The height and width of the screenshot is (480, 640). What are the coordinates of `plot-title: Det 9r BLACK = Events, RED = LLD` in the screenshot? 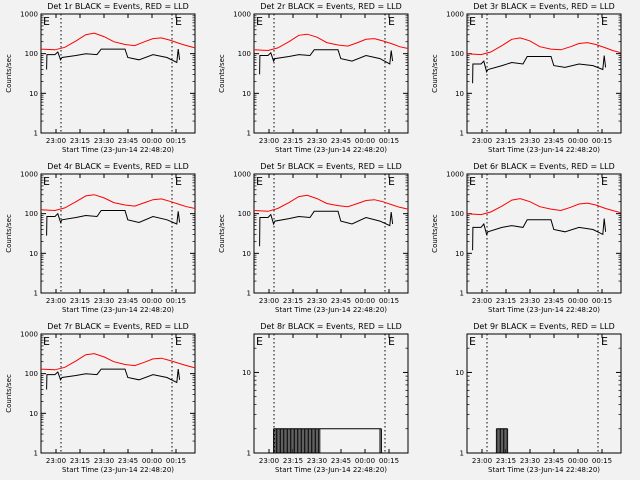 It's located at (544, 326).